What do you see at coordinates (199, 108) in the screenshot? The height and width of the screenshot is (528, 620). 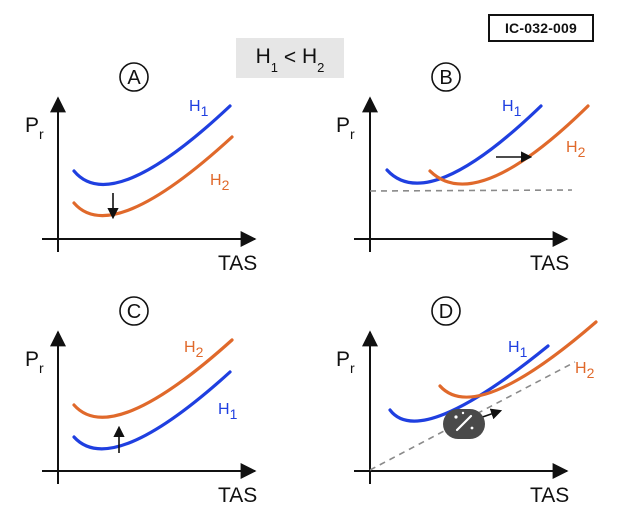 I see `panel-a-label-h1: H1` at bounding box center [199, 108].